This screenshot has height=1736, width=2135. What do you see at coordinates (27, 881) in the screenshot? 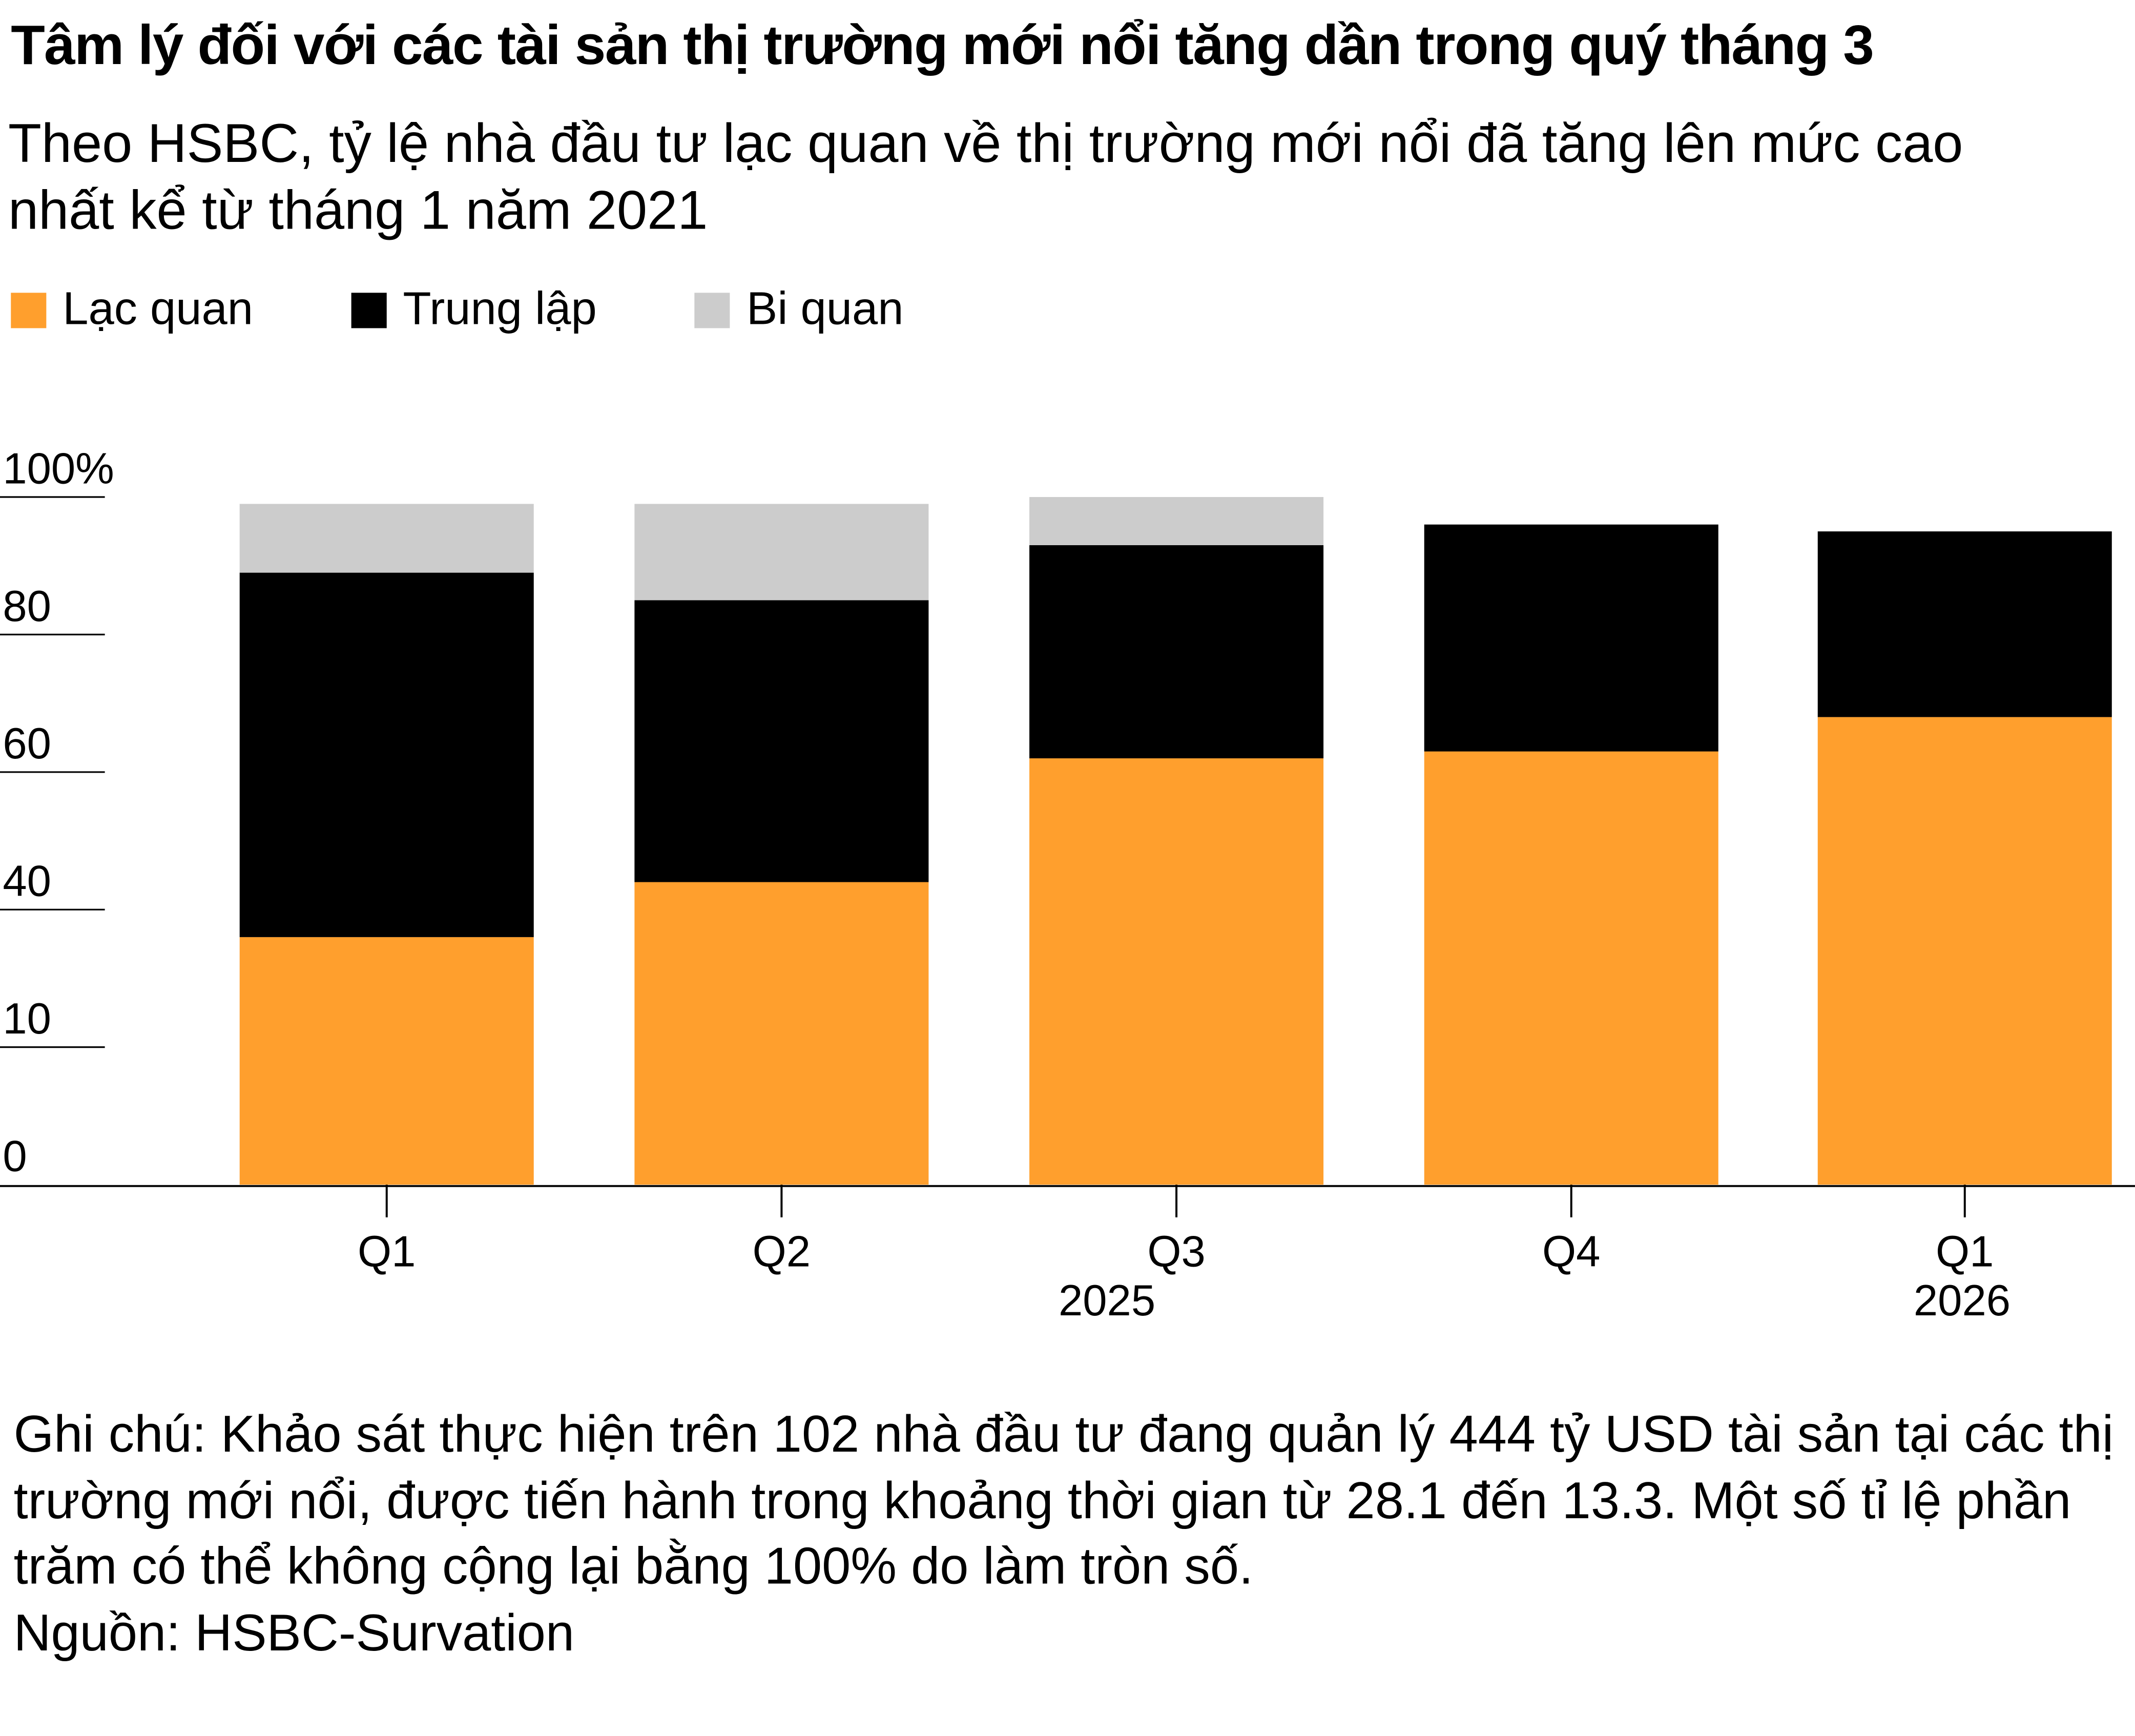
I see `y-tick-label: 40` at bounding box center [27, 881].